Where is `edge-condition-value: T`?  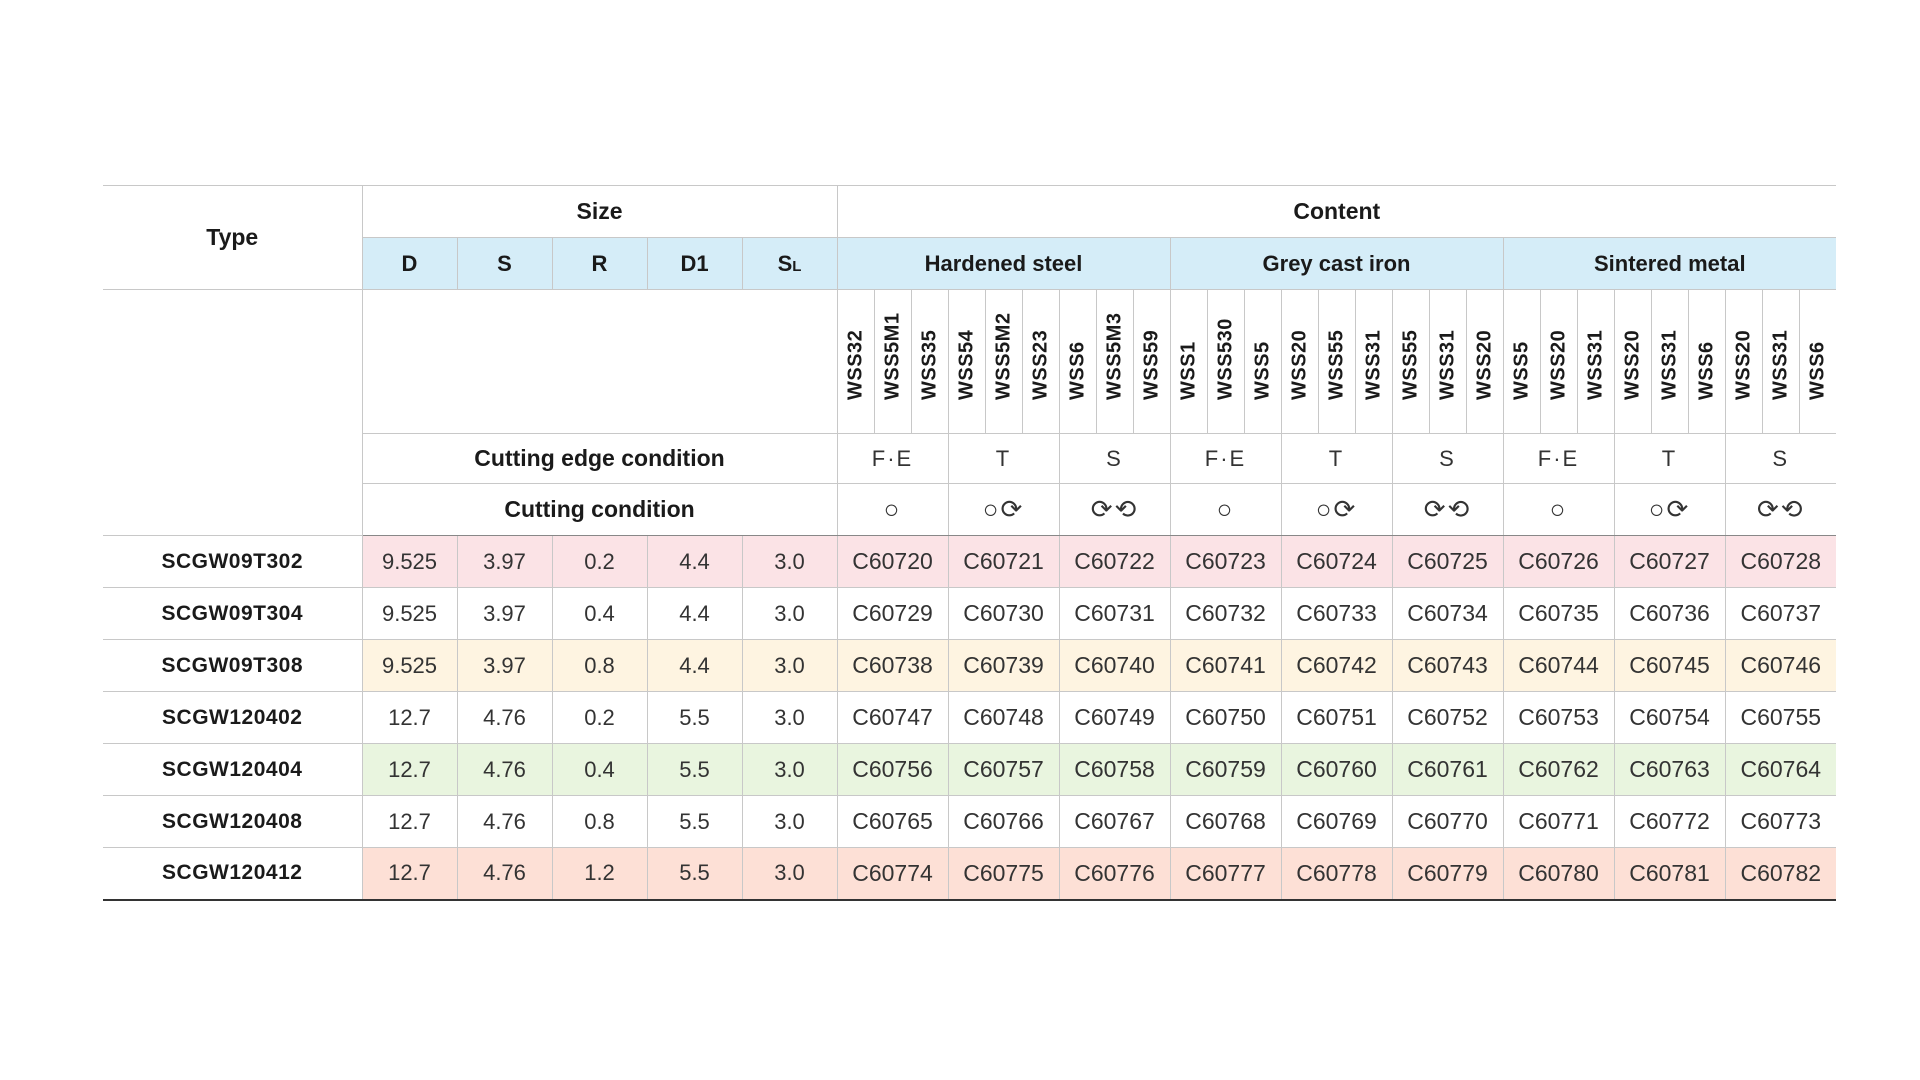 edge-condition-value: T is located at coordinates (1669, 458).